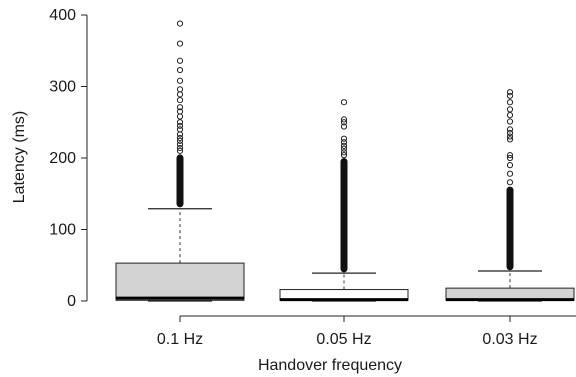 The width and height of the screenshot is (576, 377). I want to click on y-tick-label: 200, so click(62, 158).